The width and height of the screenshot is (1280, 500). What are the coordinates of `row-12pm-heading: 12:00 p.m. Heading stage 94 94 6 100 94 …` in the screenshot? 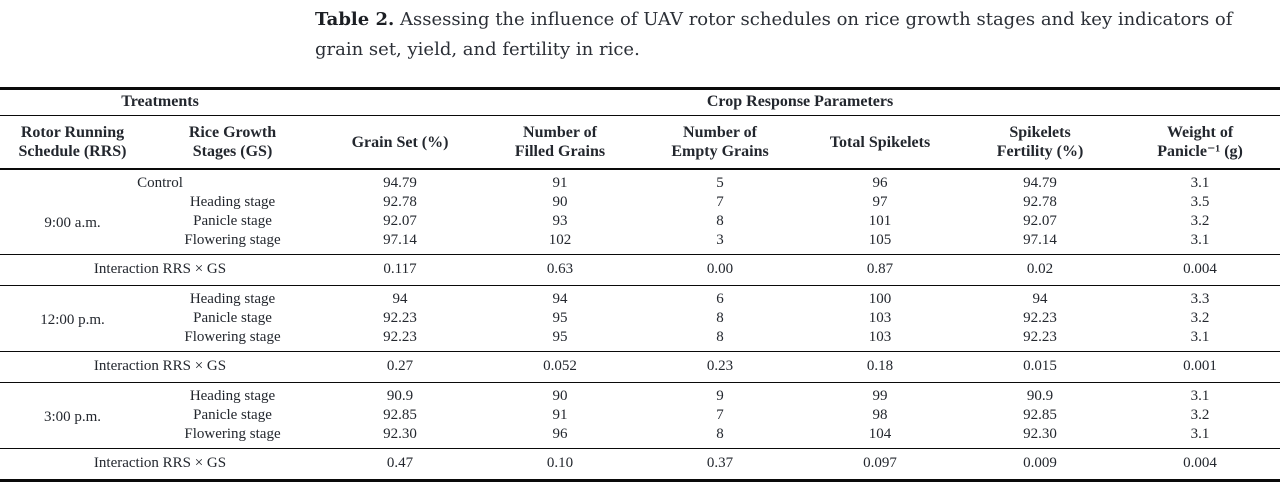 It's located at (640, 307).